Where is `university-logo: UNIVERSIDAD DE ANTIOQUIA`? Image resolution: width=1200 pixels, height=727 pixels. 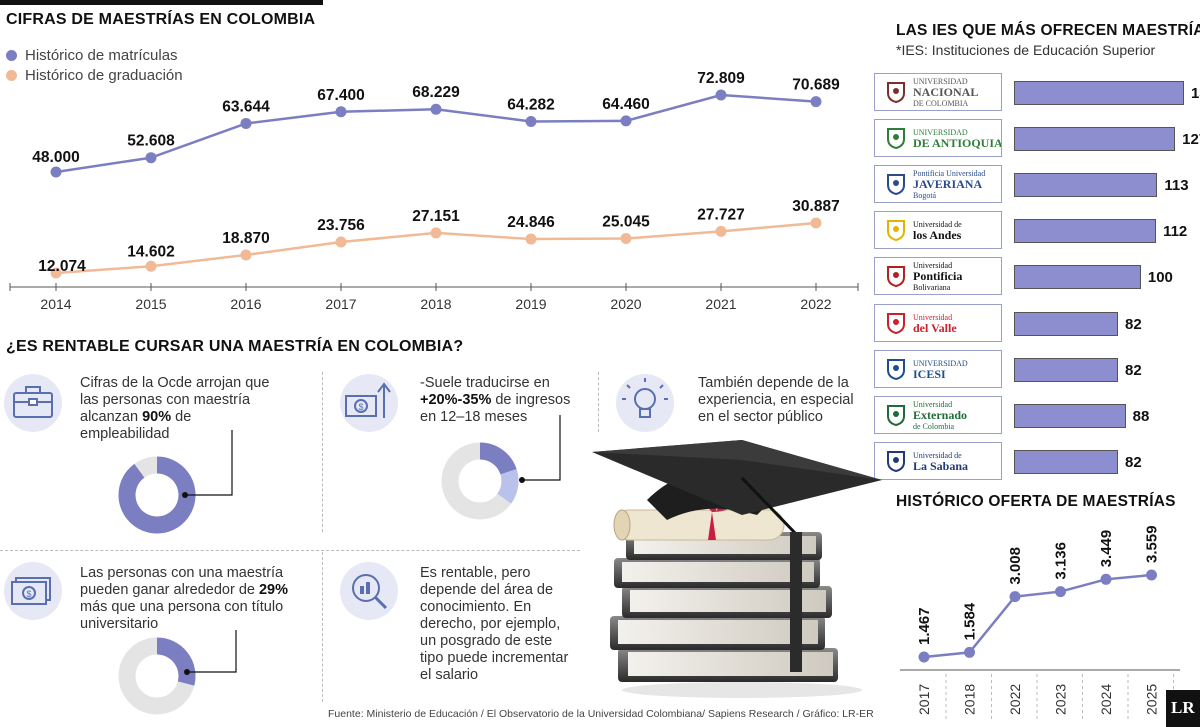
university-logo: UNIVERSIDAD DE ANTIOQUIA is located at coordinates (938, 138).